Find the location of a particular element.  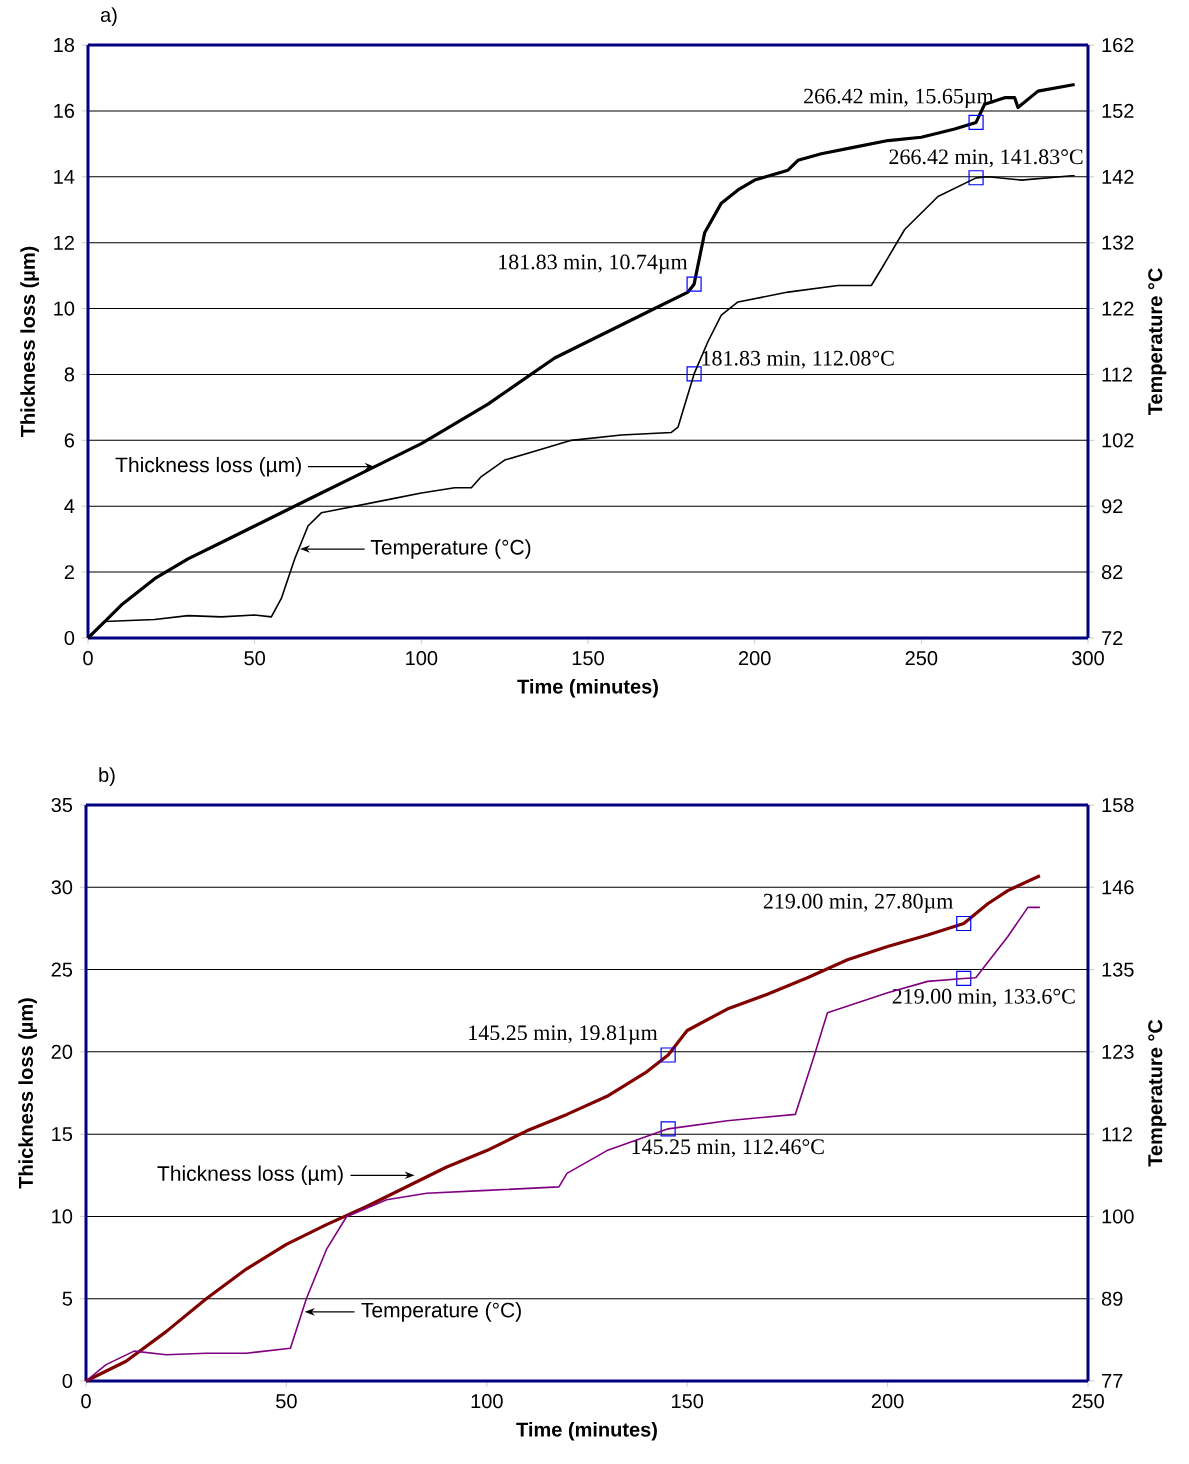

y2-tick-label: 122 is located at coordinates (1118, 308).